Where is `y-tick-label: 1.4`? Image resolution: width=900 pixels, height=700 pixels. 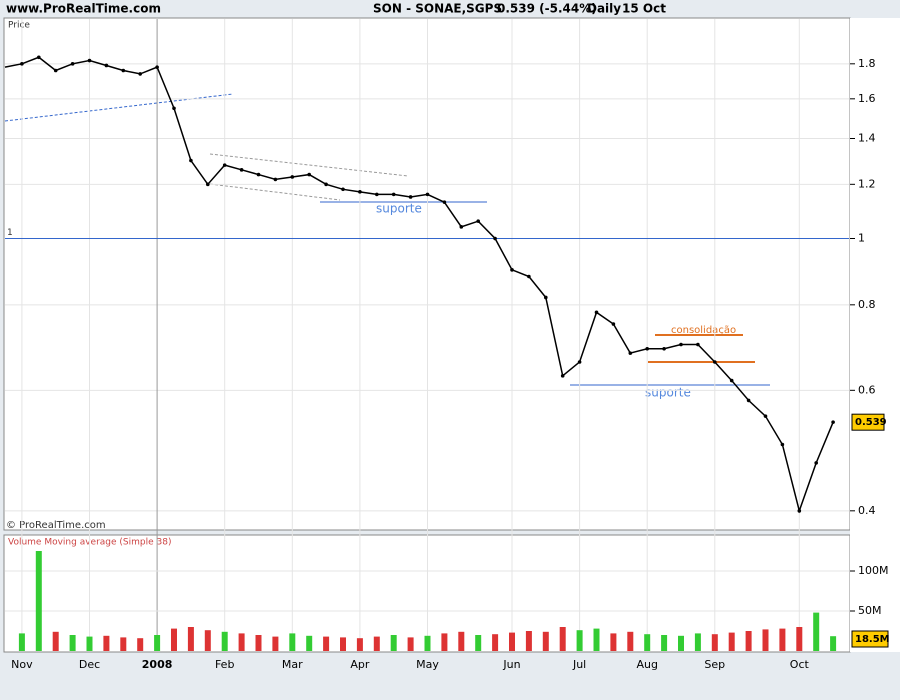 y-tick-label: 1.4 is located at coordinates (867, 138).